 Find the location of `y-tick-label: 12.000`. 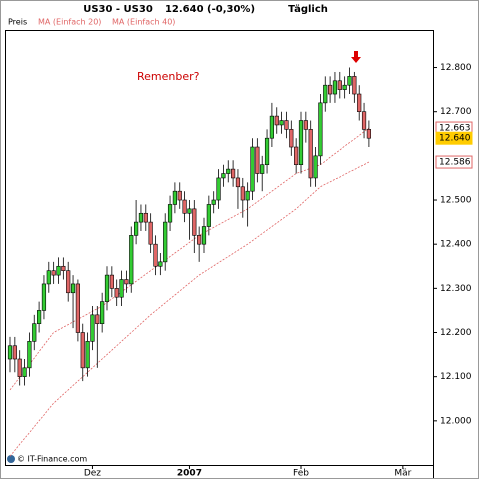

y-tick-label: 12.000 is located at coordinates (456, 421).